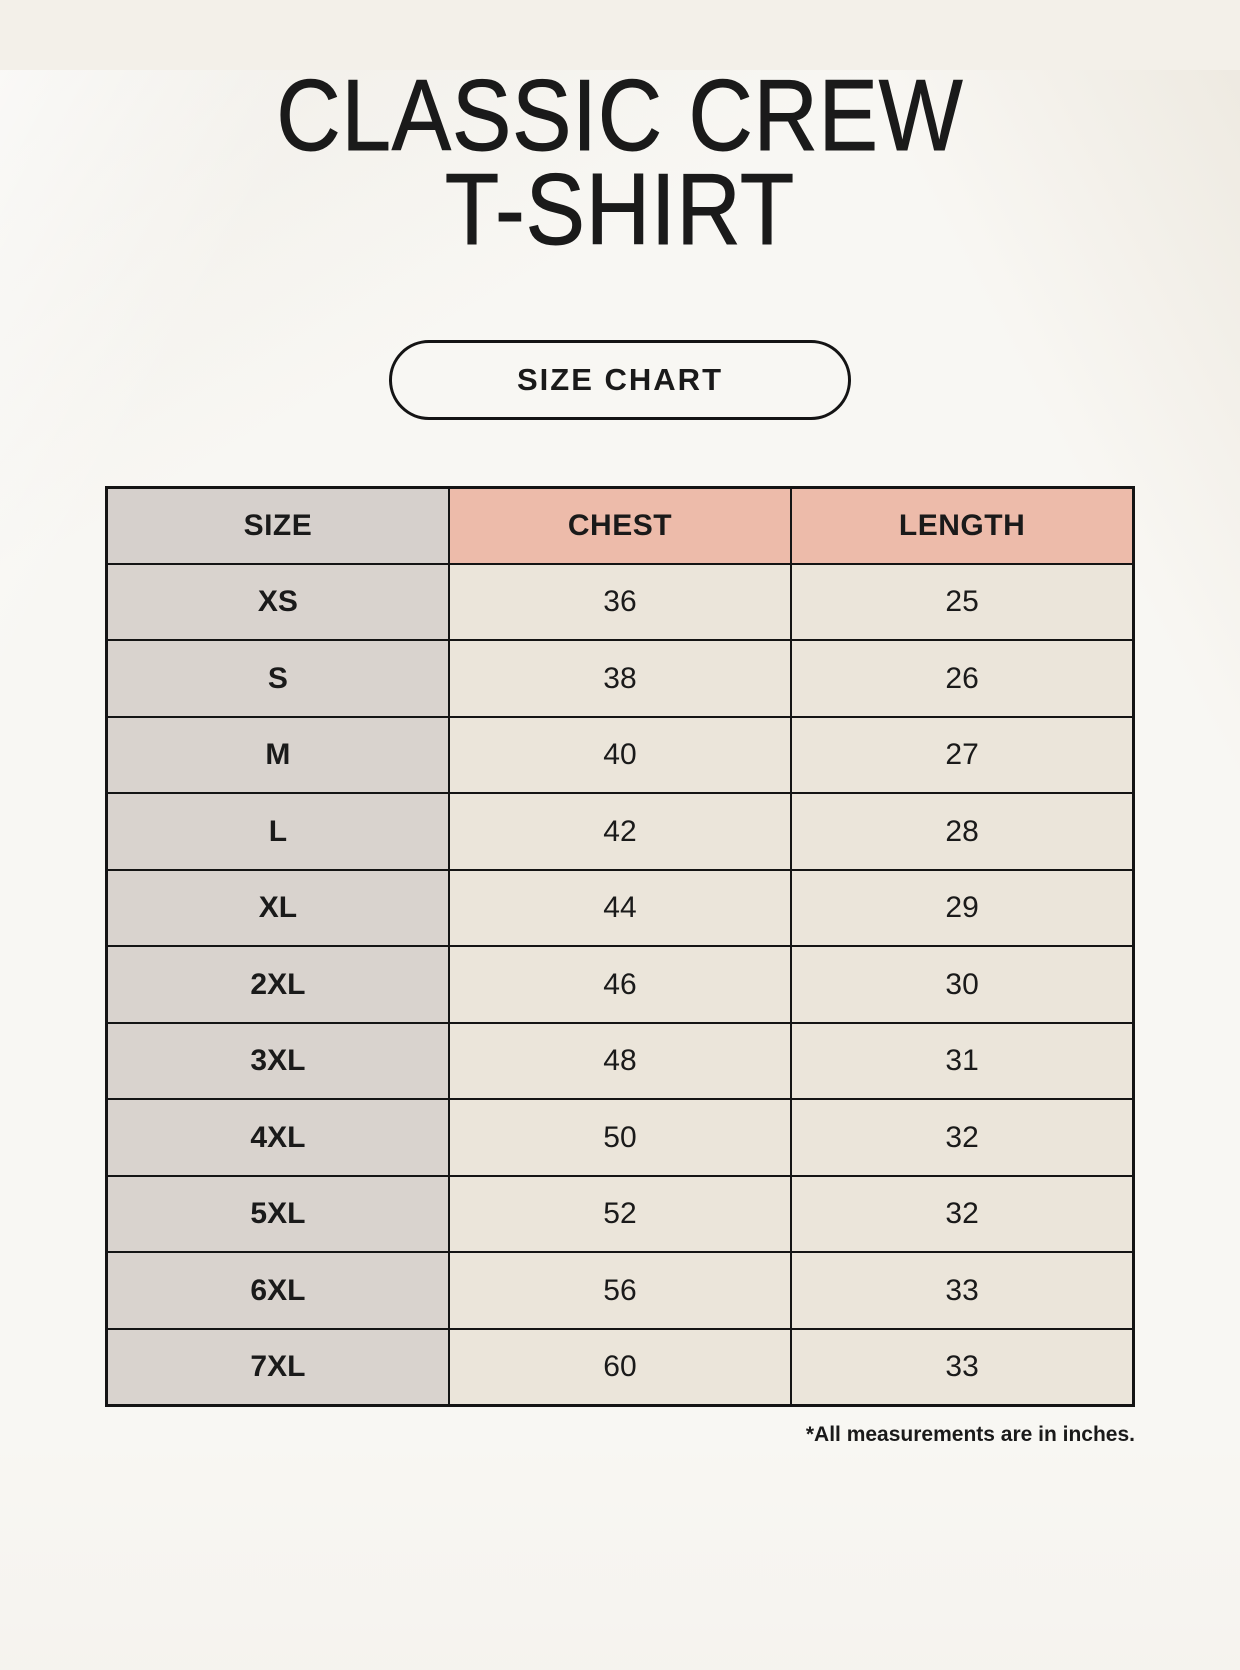 This screenshot has width=1240, height=1670. What do you see at coordinates (277, 984) in the screenshot?
I see `size-cell: 2XL` at bounding box center [277, 984].